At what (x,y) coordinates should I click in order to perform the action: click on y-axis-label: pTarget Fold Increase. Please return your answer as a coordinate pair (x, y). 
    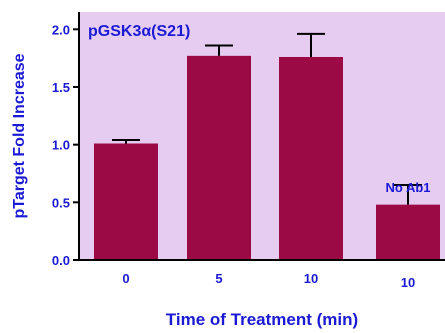
    Looking at the image, I should click on (19, 135).